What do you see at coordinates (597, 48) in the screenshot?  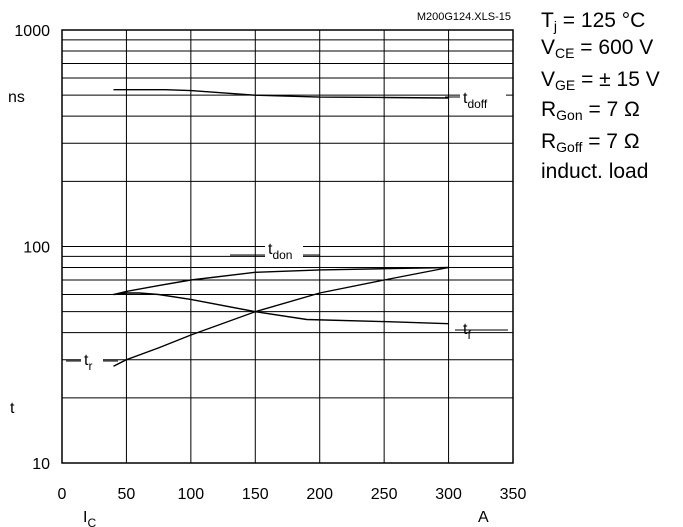 I see `condition-vce: VCE = 600 V` at bounding box center [597, 48].